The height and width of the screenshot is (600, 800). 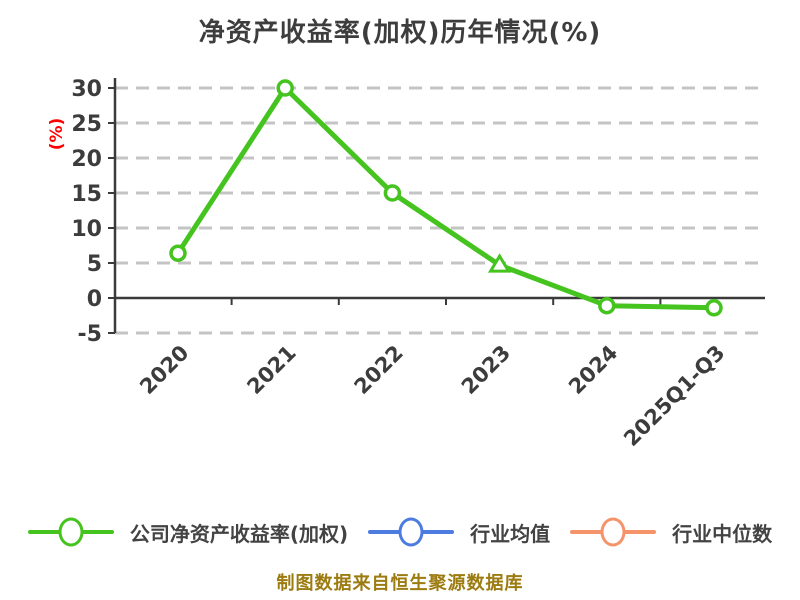 I want to click on x-tick-label: 2024, so click(x=593, y=370).